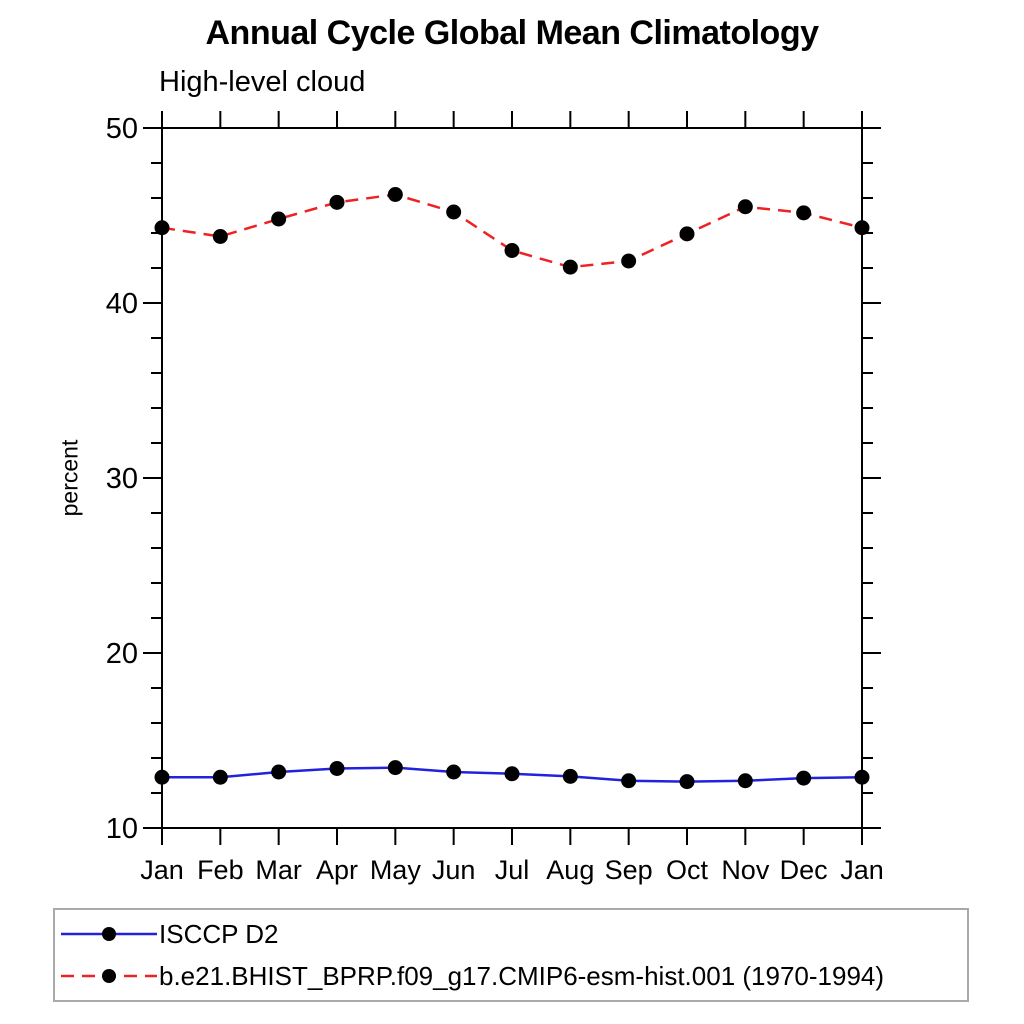 Image resolution: width=1024 pixels, height=1024 pixels. What do you see at coordinates (122, 479) in the screenshot?
I see `y-tick-label: 30` at bounding box center [122, 479].